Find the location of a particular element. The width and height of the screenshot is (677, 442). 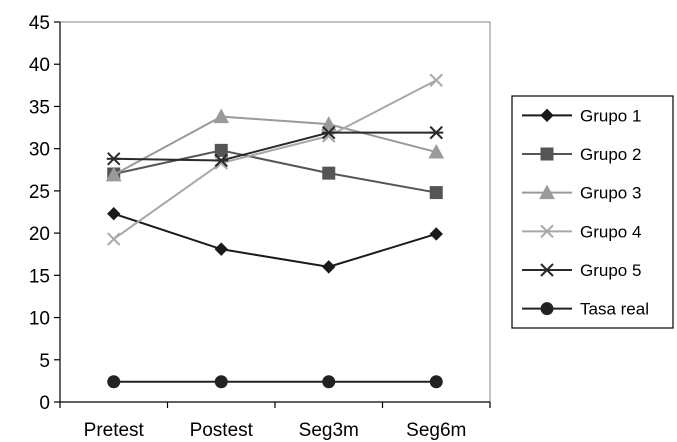

legend-item: Grupo 3 is located at coordinates (581, 193).